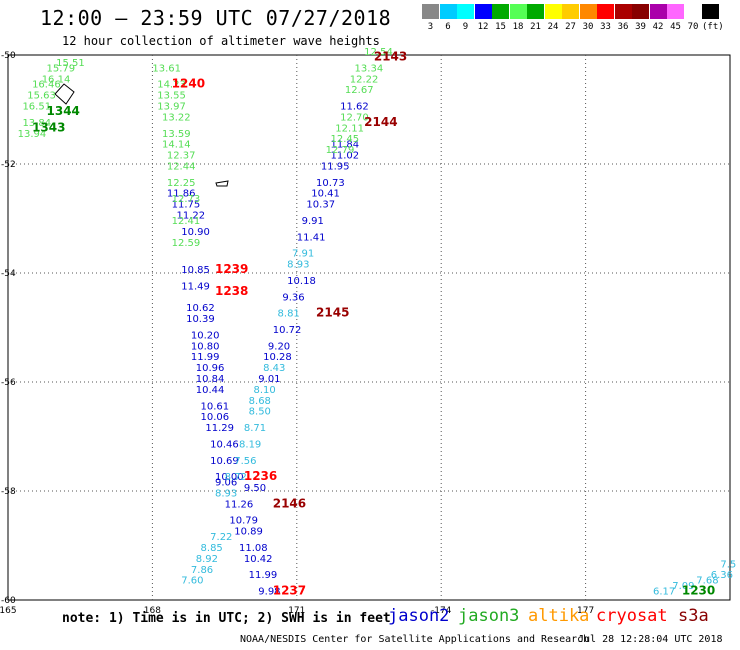 The width and height of the screenshot is (740, 650). I want to click on wave-height-value: 10.84, so click(210, 379).